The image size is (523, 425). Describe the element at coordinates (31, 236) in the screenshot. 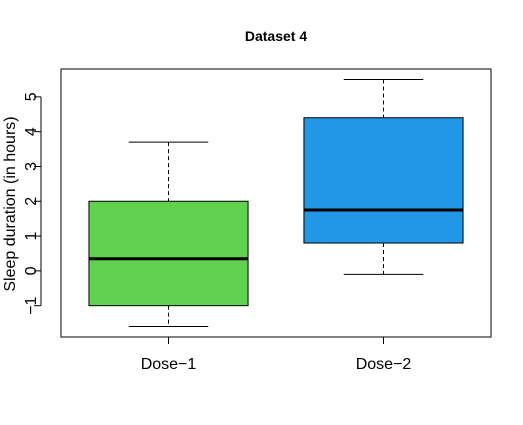

I see `y-tick-label: 1` at that location.